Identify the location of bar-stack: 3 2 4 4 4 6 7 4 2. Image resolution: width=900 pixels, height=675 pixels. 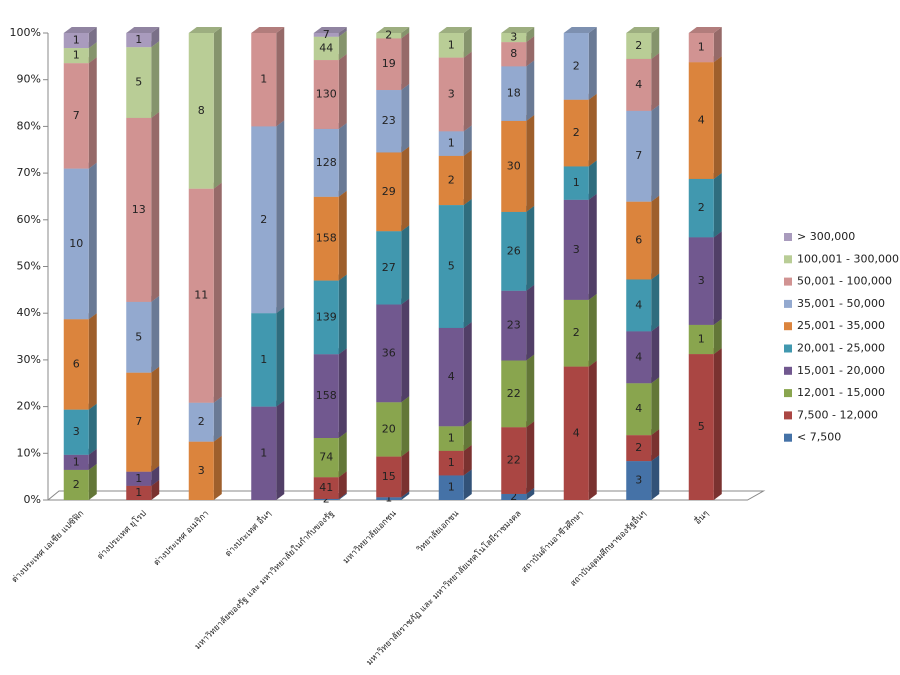
(643, 263).